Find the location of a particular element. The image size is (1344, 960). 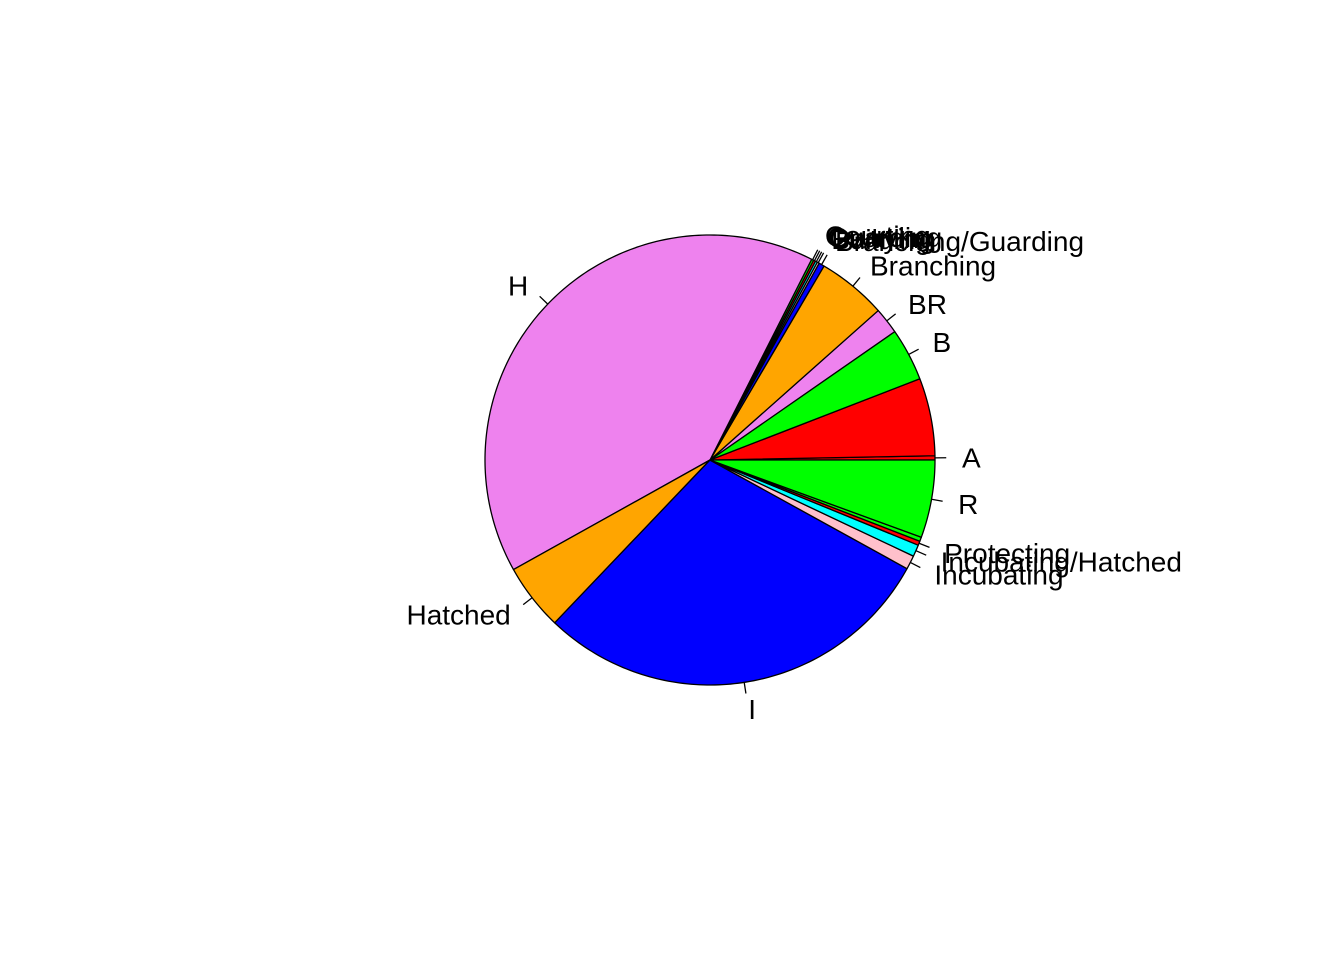

pie-slice-label: Courting is located at coordinates (878, 236).